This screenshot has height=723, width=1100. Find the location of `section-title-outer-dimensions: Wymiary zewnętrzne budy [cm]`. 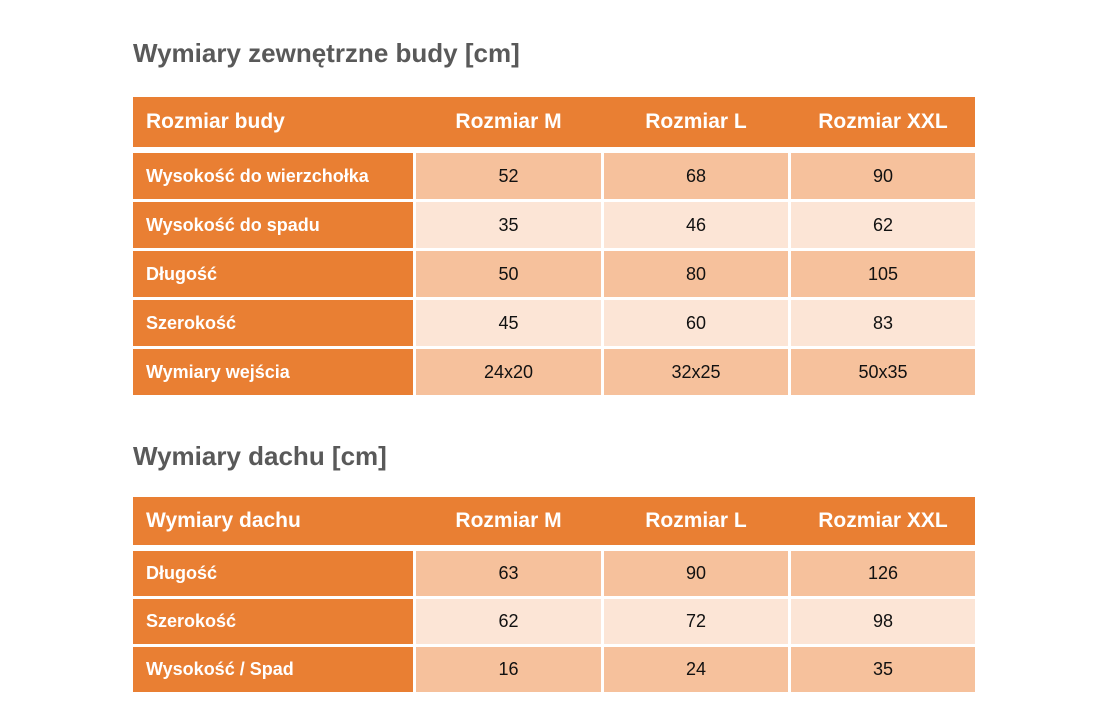

section-title-outer-dimensions: Wymiary zewnętrzne budy [cm] is located at coordinates (326, 53).